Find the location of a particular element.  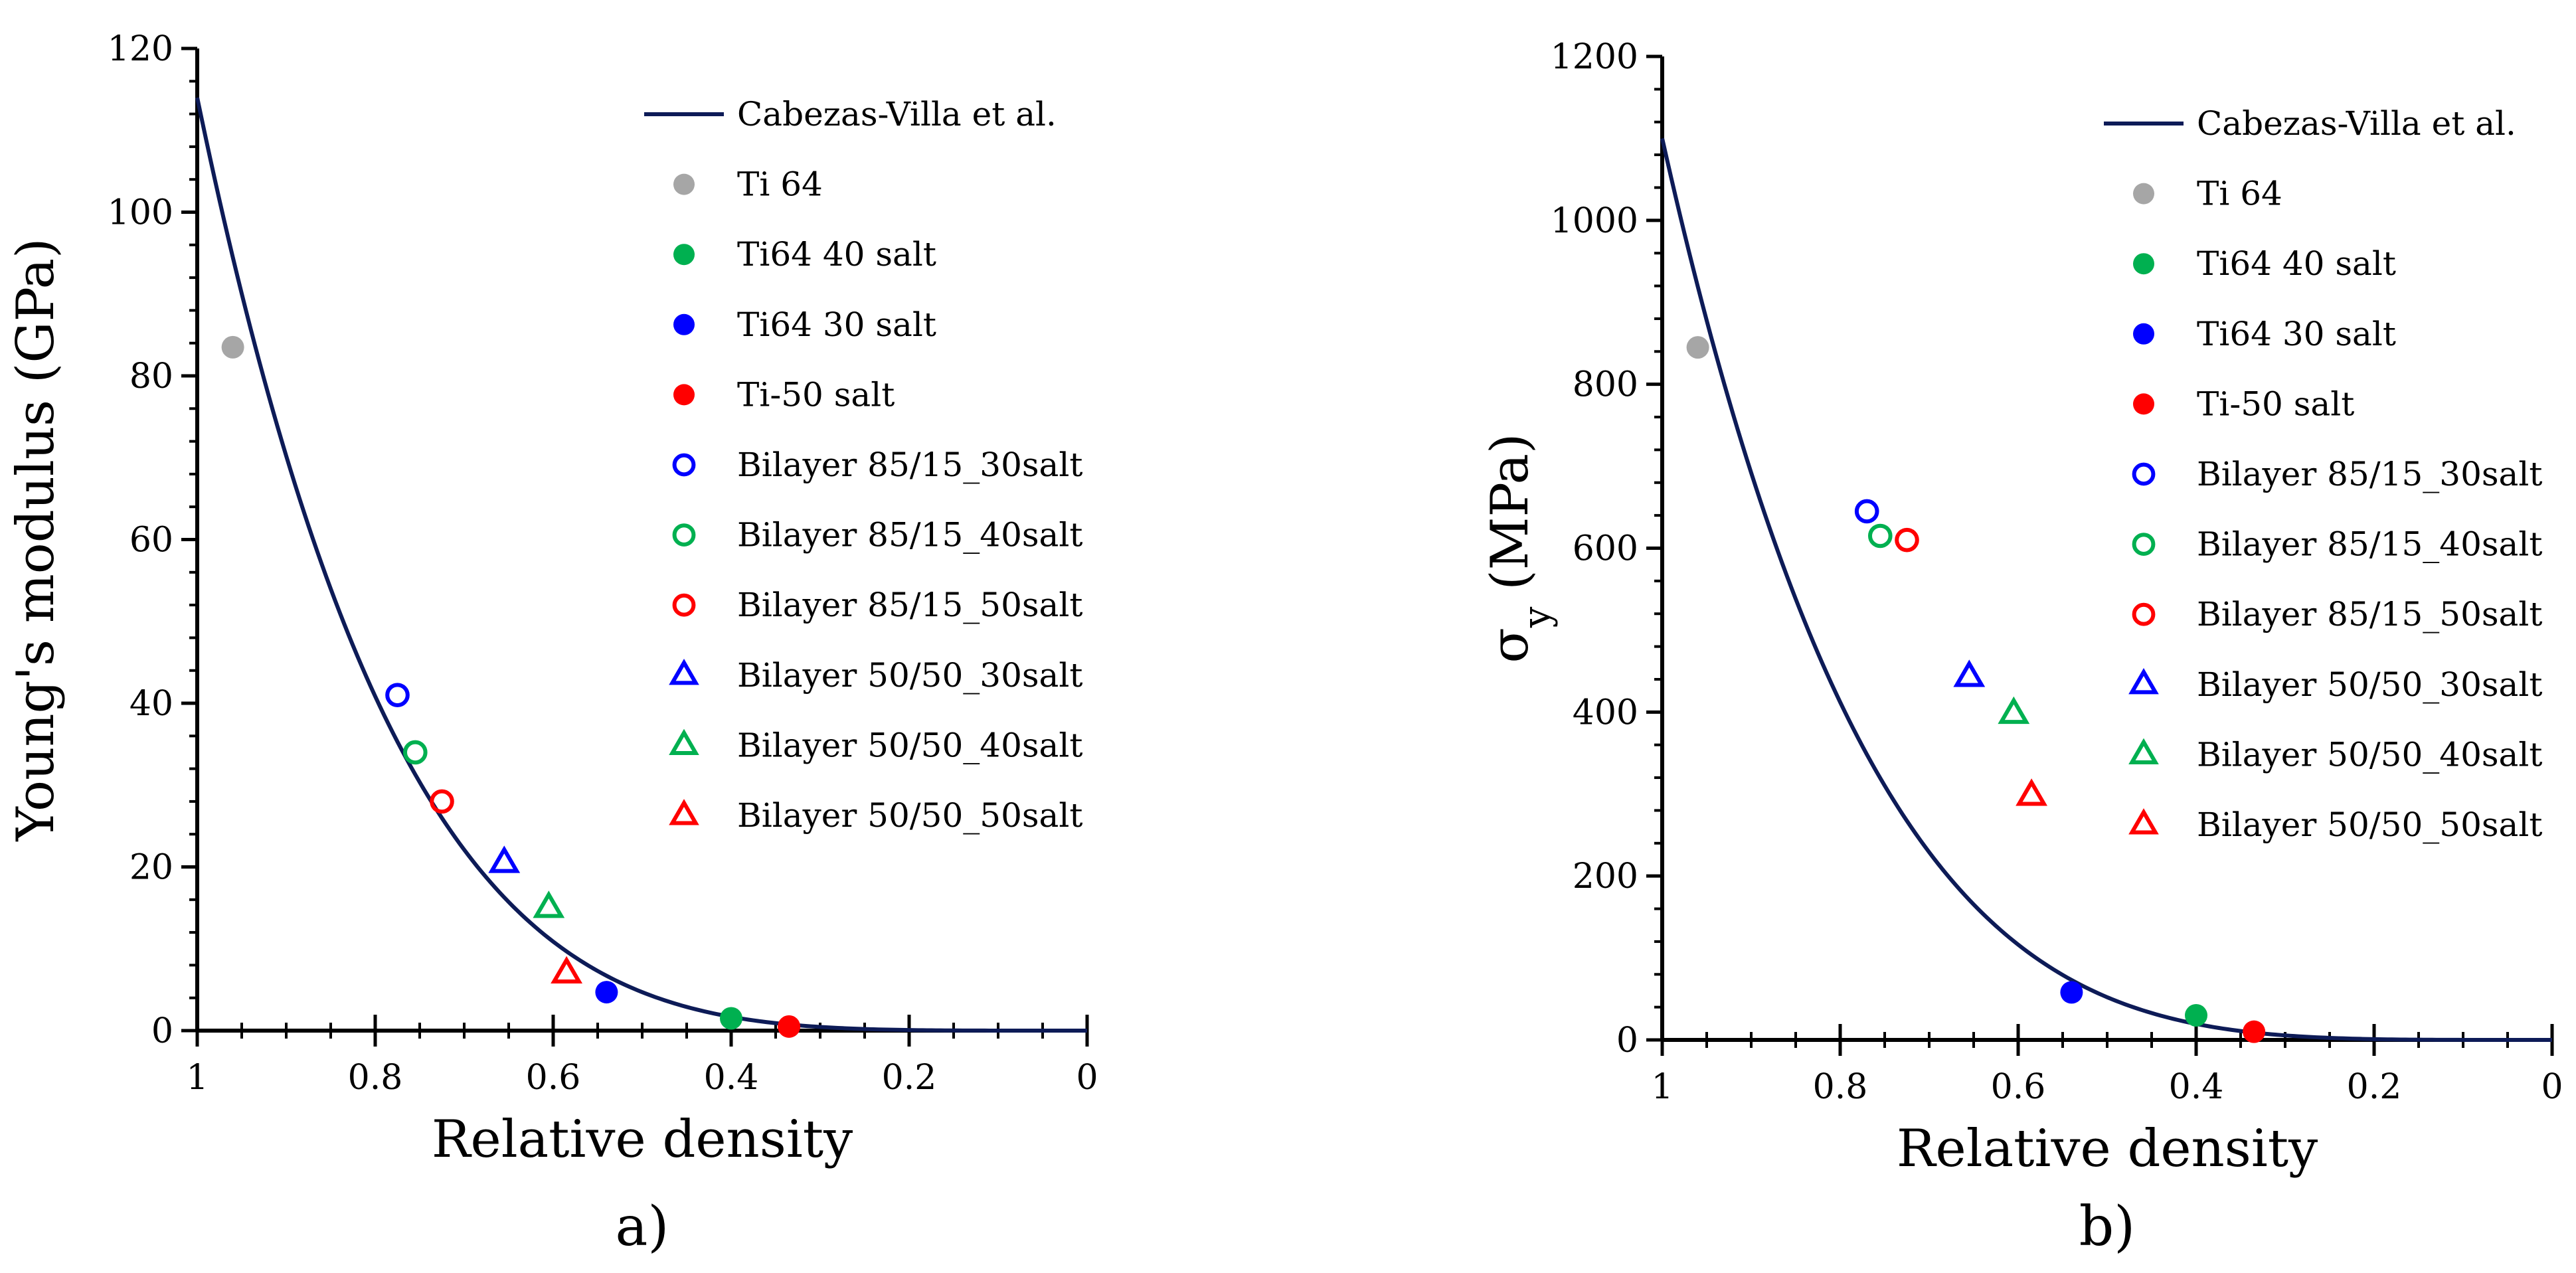

y-tick-label: 80 is located at coordinates (151, 376).